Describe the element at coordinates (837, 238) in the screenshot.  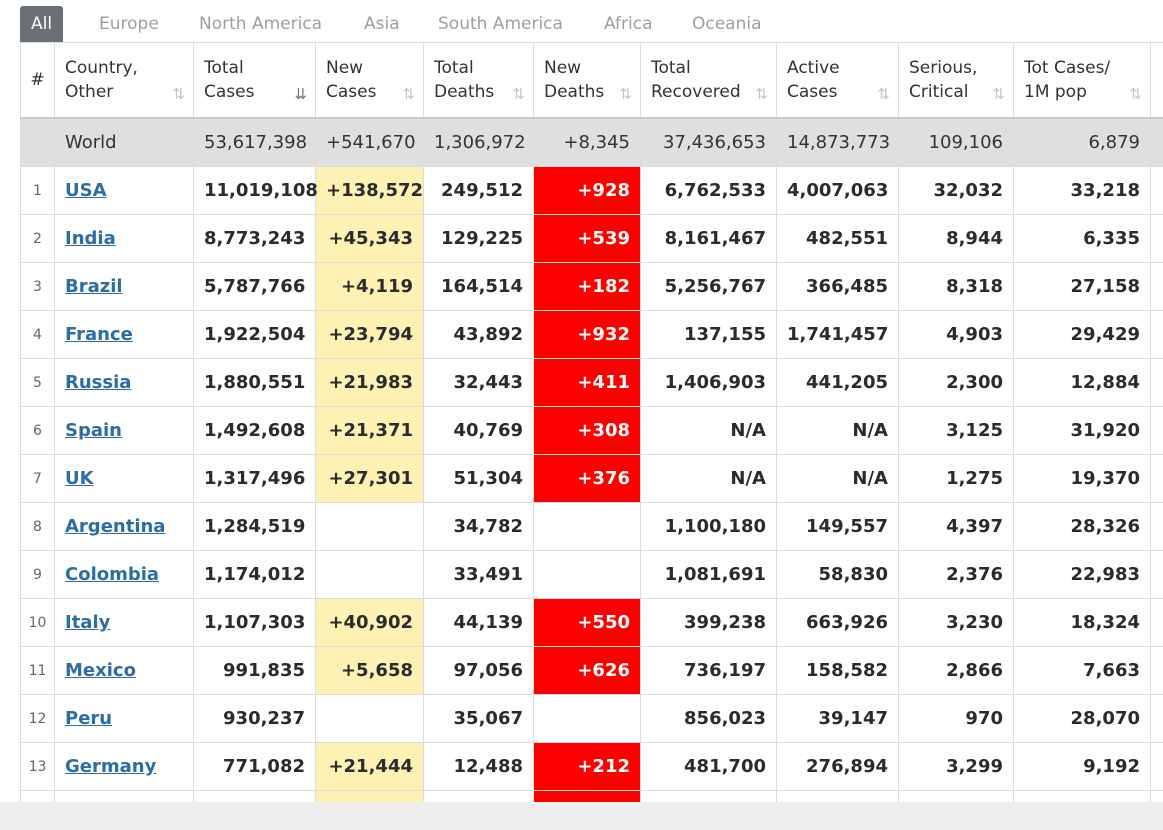
I see `active-cases-cell: 482,551` at that location.